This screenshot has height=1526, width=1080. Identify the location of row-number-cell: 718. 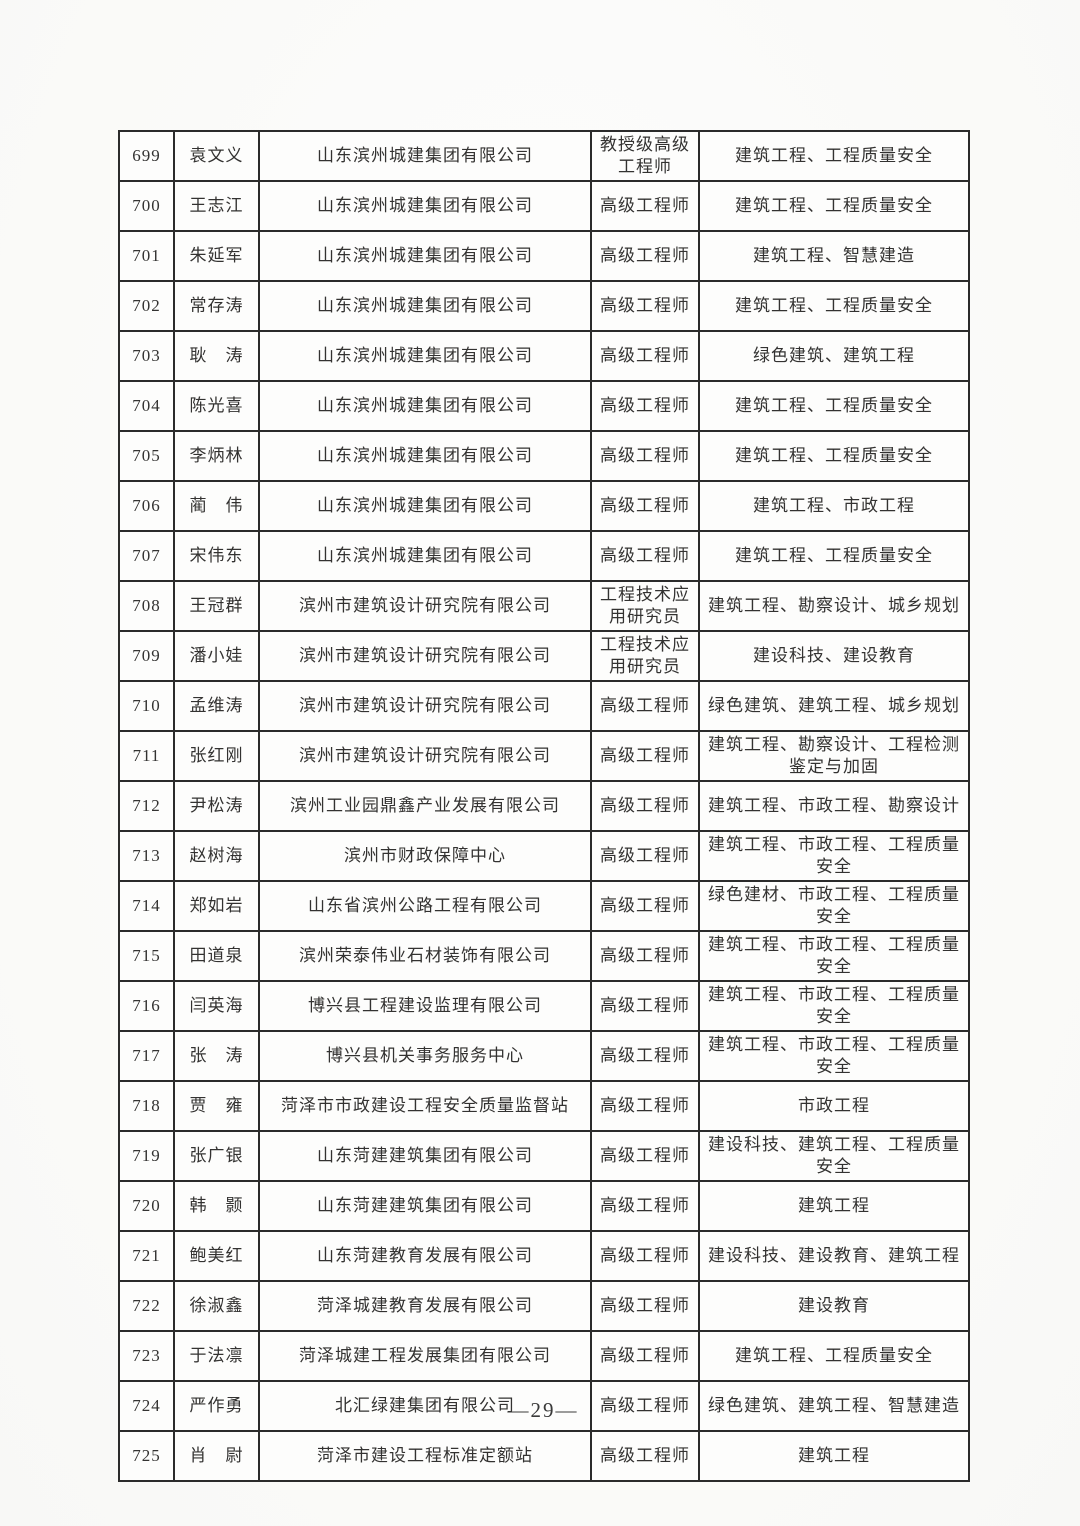
(146, 1106).